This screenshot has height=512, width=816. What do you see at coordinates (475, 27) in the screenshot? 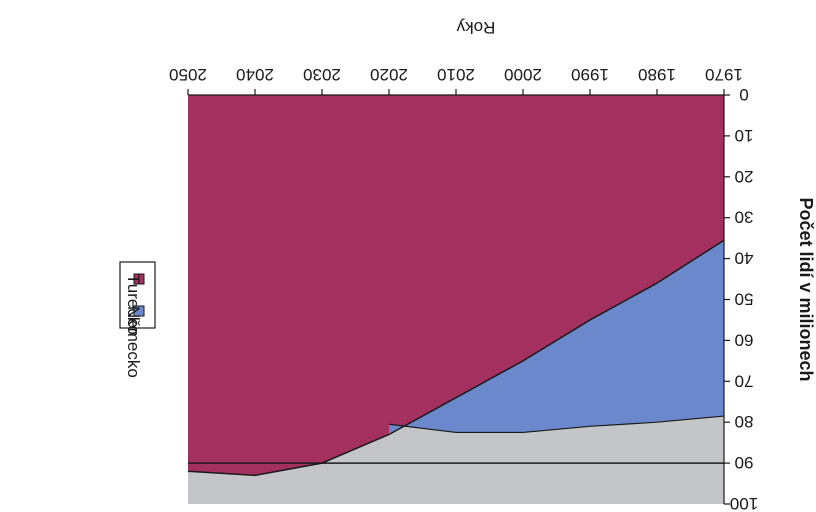
I see `x-axis-title: Roky` at bounding box center [475, 27].